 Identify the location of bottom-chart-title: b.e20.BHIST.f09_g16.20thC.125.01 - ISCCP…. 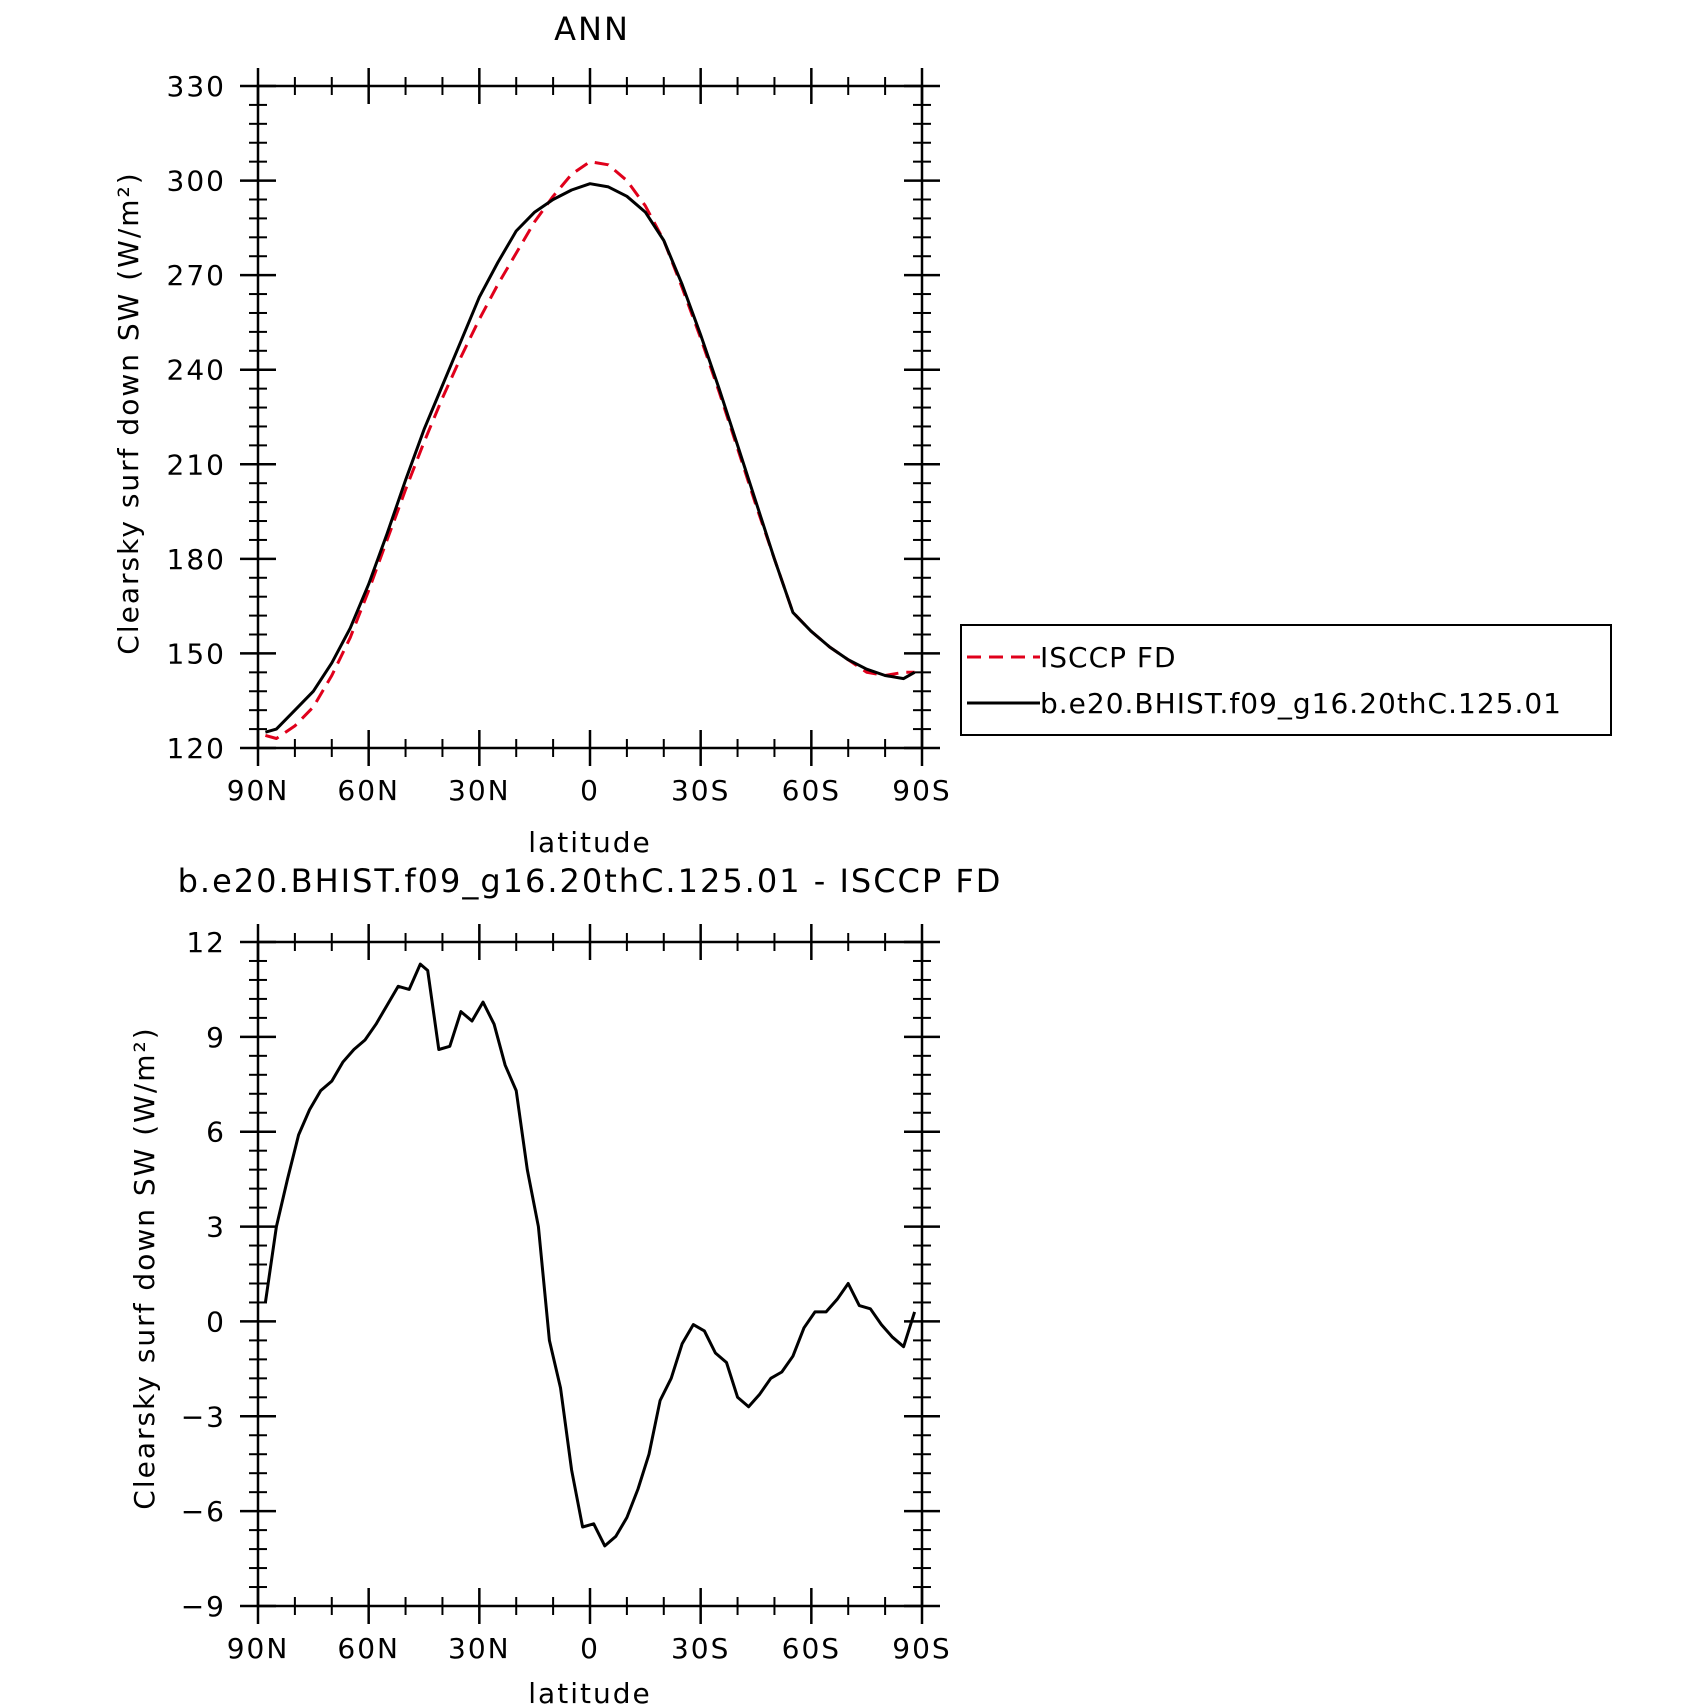
(590, 881).